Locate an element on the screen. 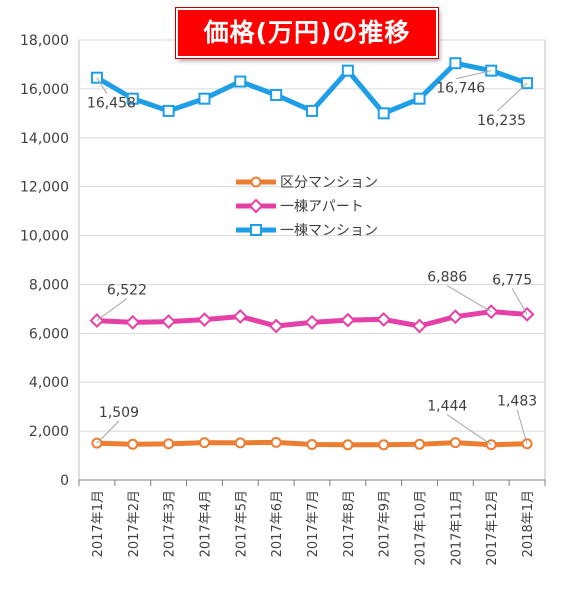 The height and width of the screenshot is (600, 564). x-tick-label: 2017年8月 is located at coordinates (349, 523).